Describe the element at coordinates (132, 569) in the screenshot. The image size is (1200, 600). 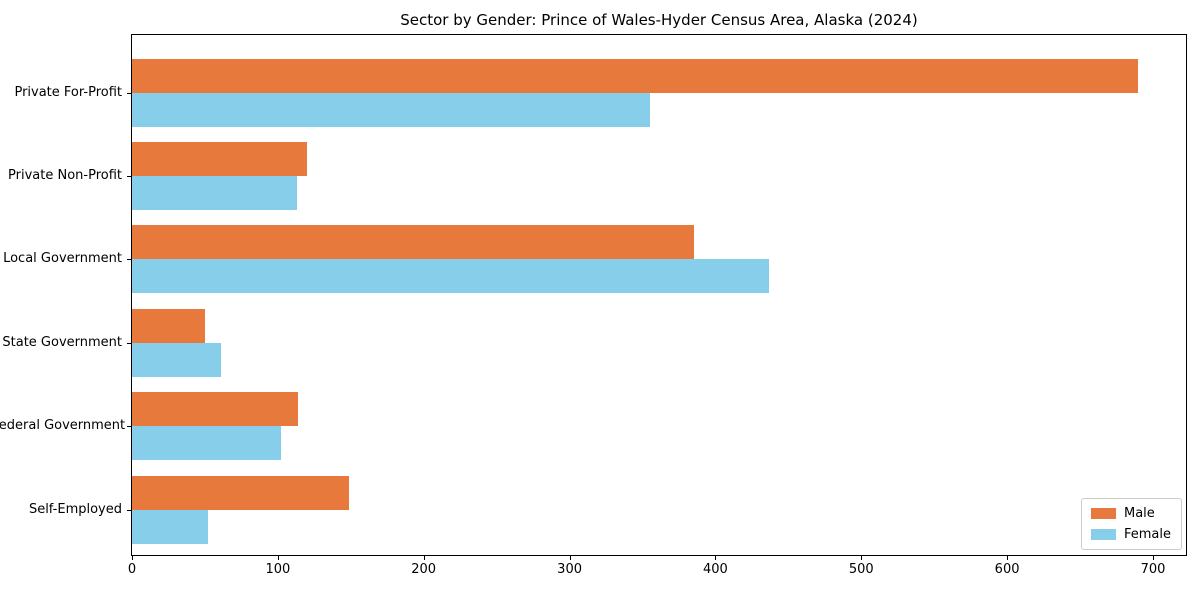
I see `x-tick-label: 0` at that location.